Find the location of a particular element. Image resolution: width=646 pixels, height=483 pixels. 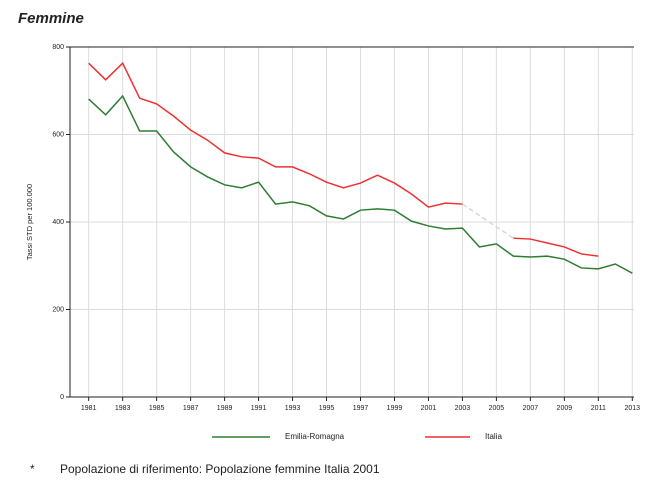

y-axis-label: Tassi STD per 100.000 is located at coordinates (29, 222).